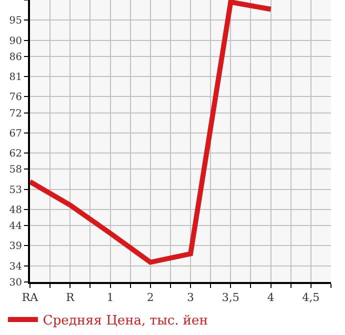 The width and height of the screenshot is (345, 335). Describe the element at coordinates (15, 134) in the screenshot. I see `y-tick-label: 67` at that location.